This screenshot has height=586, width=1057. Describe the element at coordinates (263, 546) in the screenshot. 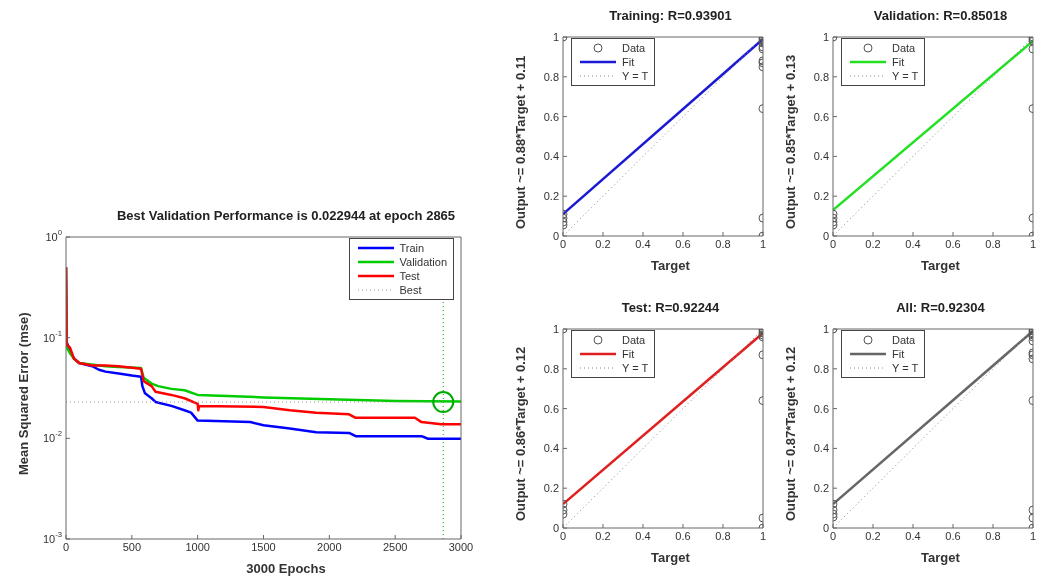

I see `x-tick-label: 1500` at that location.